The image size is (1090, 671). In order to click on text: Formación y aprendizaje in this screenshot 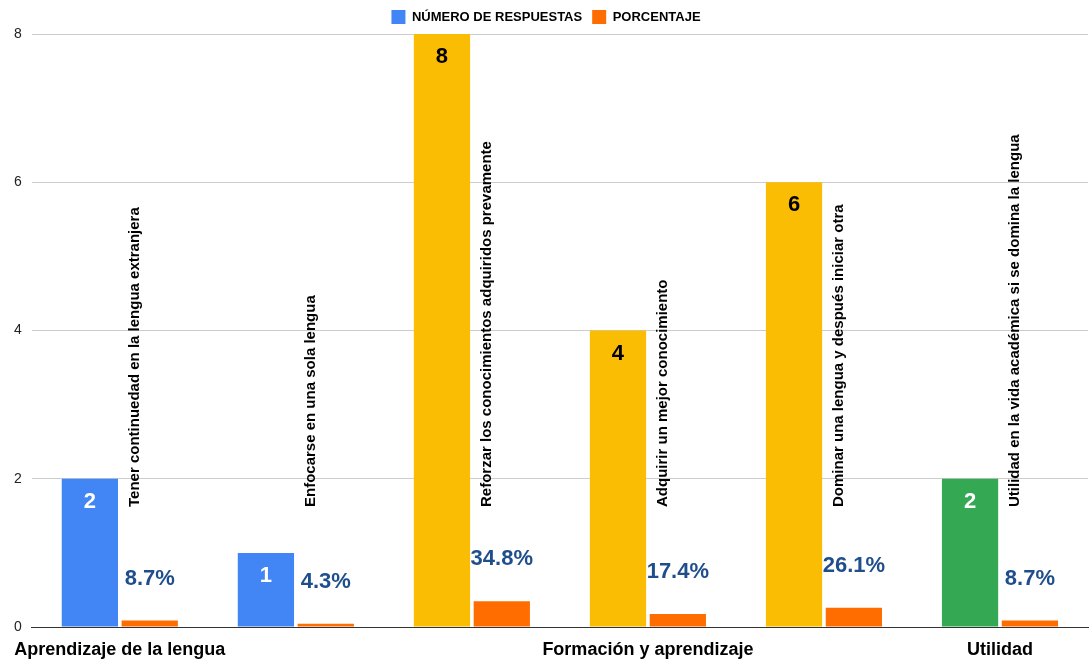, I will do `click(648, 648)`.